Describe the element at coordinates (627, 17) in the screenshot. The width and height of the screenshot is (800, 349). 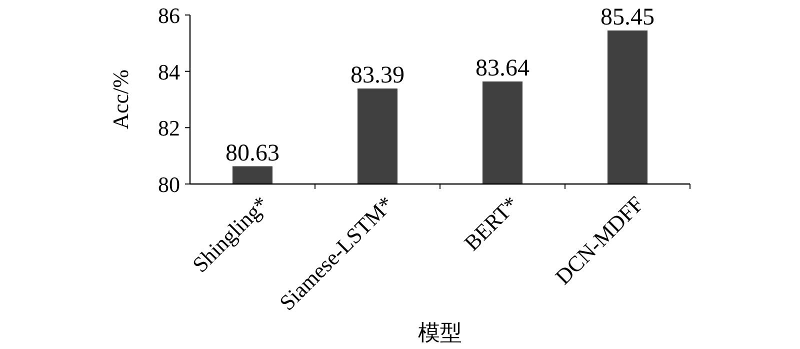
I see `data-label: 85.45` at that location.